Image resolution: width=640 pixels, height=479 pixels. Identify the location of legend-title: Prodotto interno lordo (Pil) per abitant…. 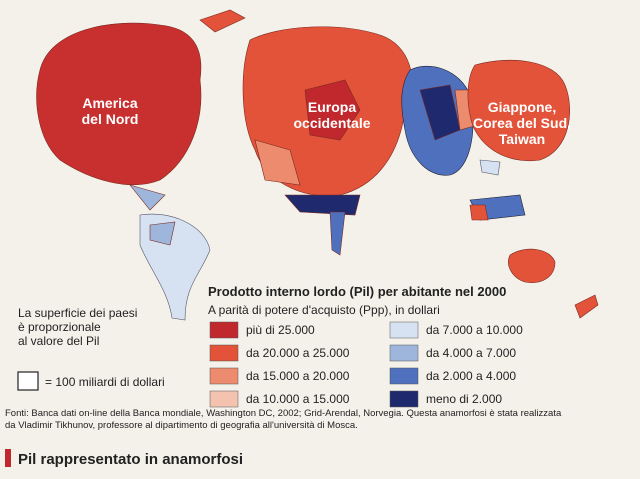
(357, 291).